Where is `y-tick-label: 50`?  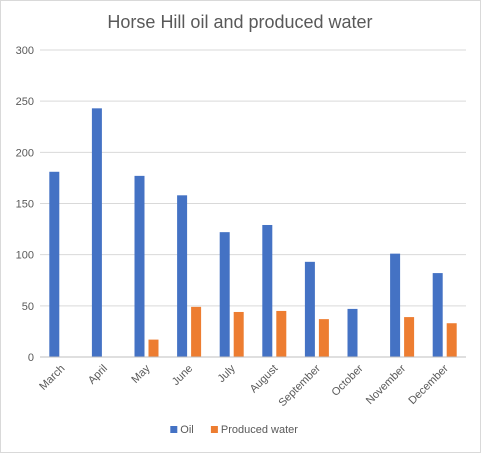 y-tick-label: 50 is located at coordinates (28, 307).